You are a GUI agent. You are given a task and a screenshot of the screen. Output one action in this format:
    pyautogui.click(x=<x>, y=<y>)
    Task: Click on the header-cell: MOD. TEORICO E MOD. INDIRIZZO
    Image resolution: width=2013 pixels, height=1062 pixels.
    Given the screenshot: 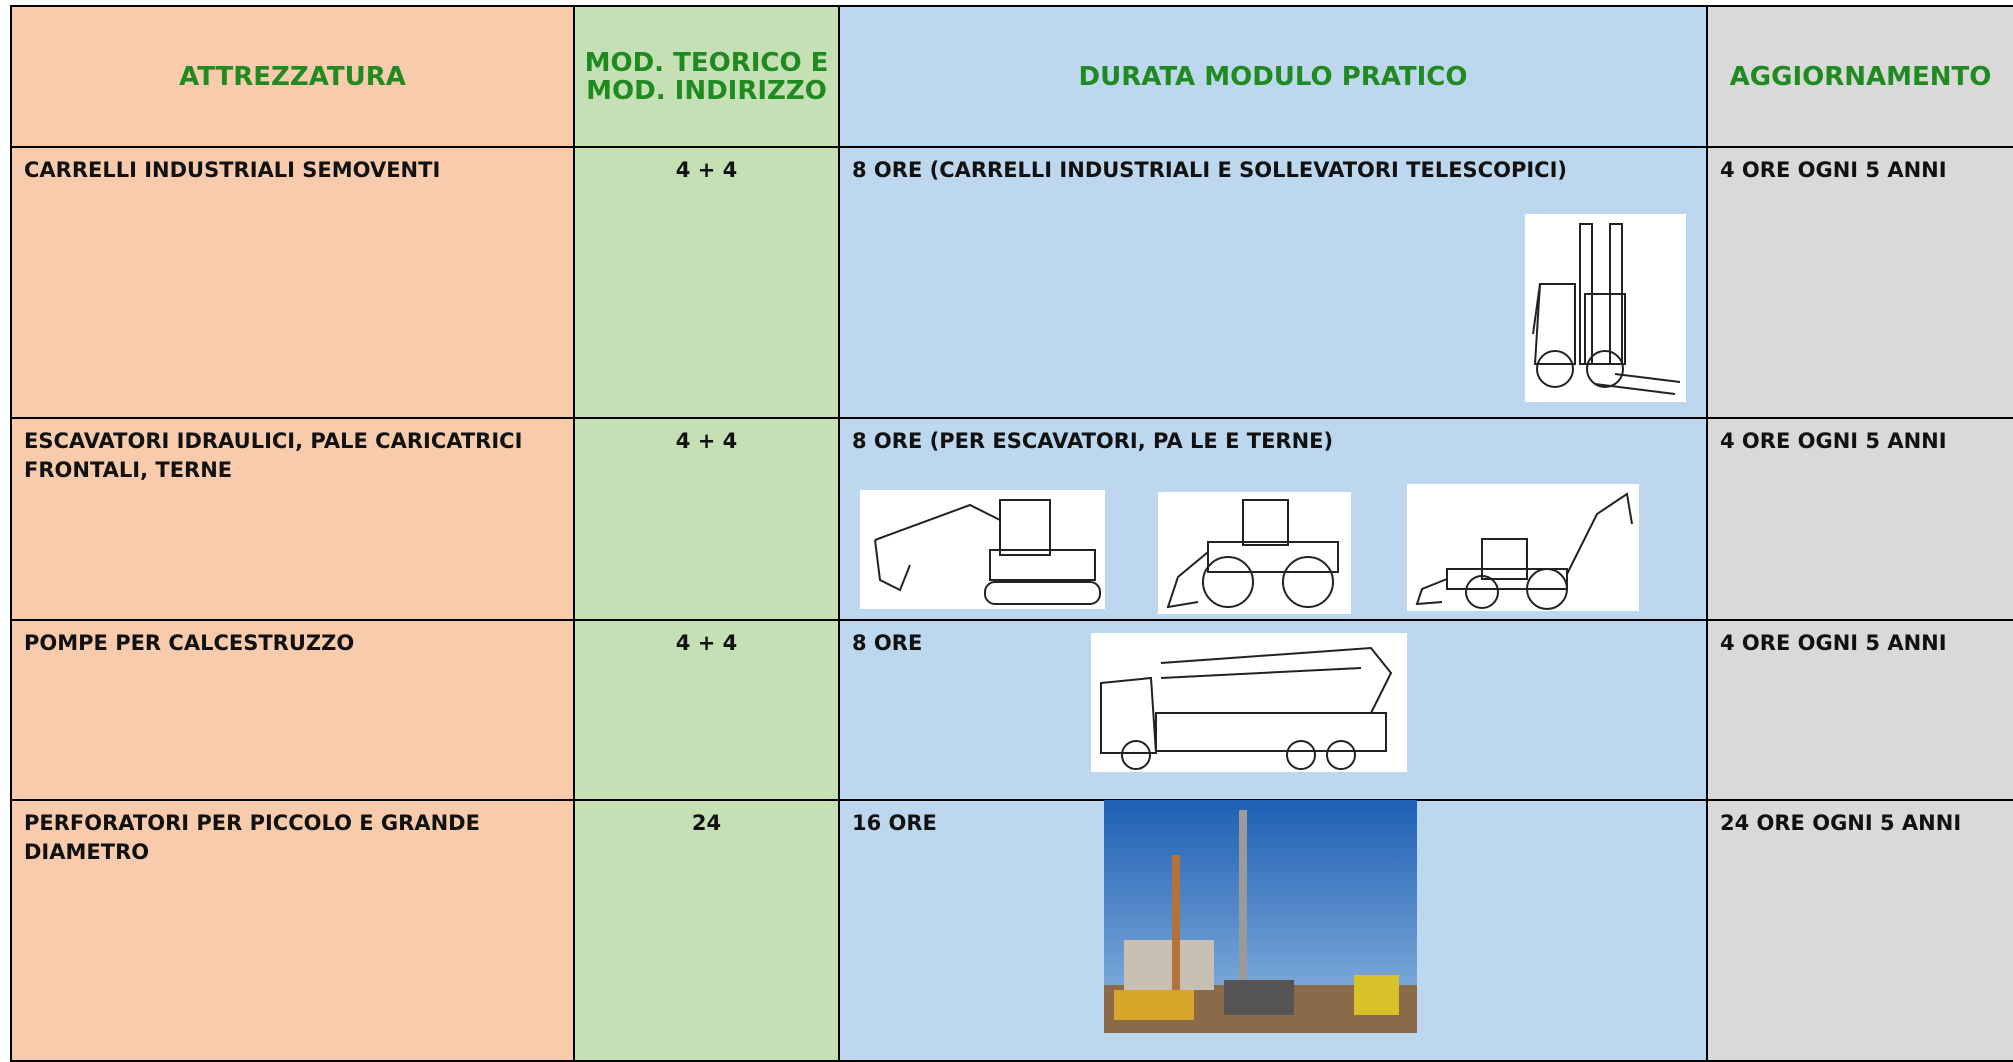 What is the action you would take?
    pyautogui.click(x=707, y=77)
    